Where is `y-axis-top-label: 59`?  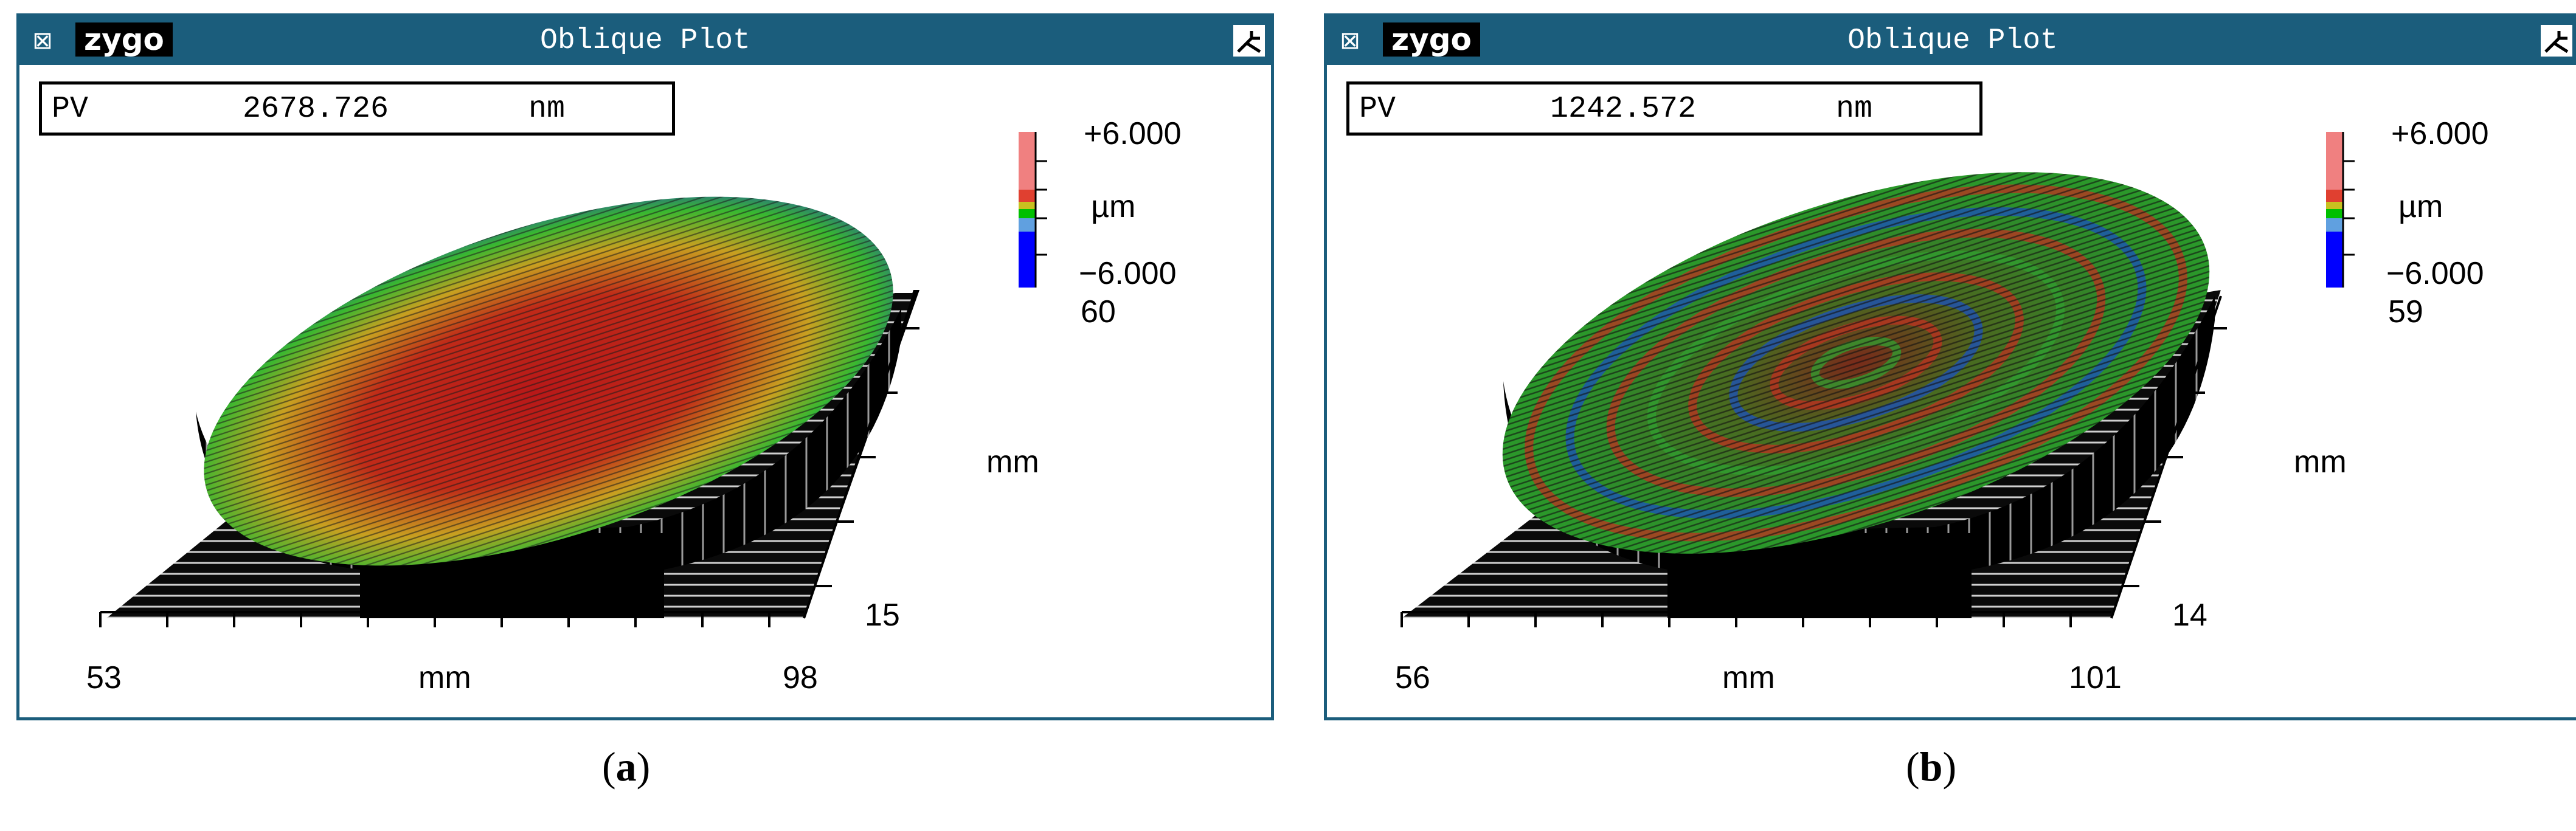 y-axis-top-label: 59 is located at coordinates (2405, 311).